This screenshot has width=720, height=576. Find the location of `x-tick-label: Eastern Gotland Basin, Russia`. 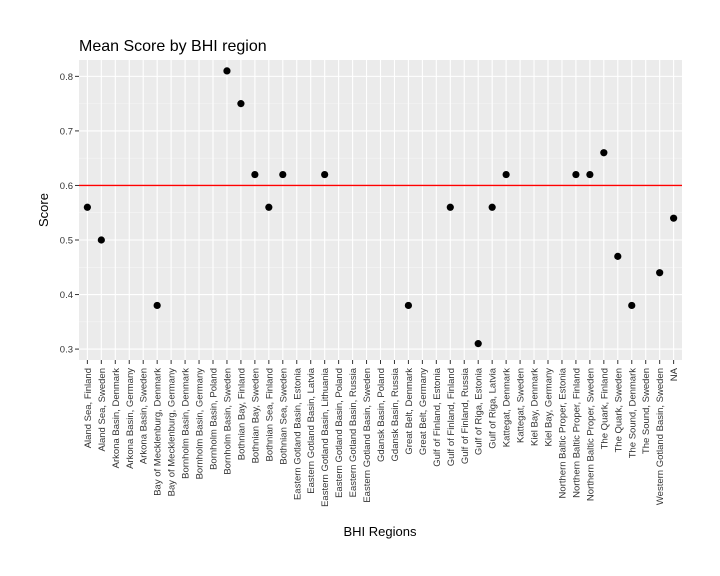

x-tick-label: Eastern Gotland Basin, Russia is located at coordinates (353, 432).